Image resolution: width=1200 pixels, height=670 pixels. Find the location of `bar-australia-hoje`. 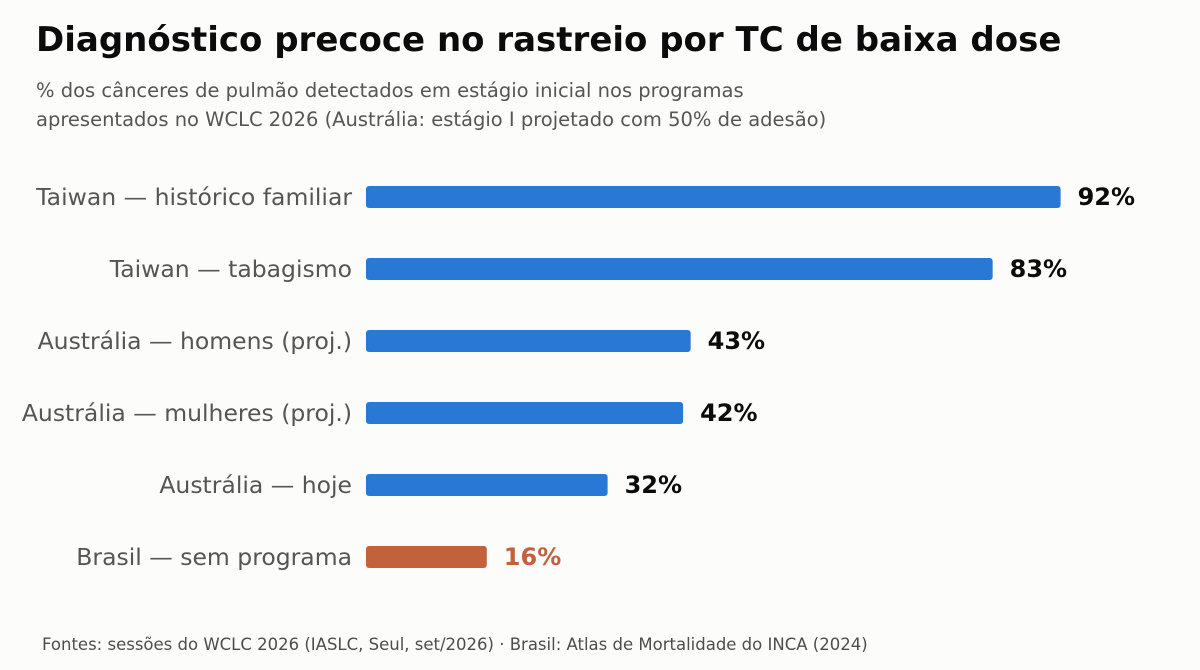

bar-australia-hoje is located at coordinates (487, 485).